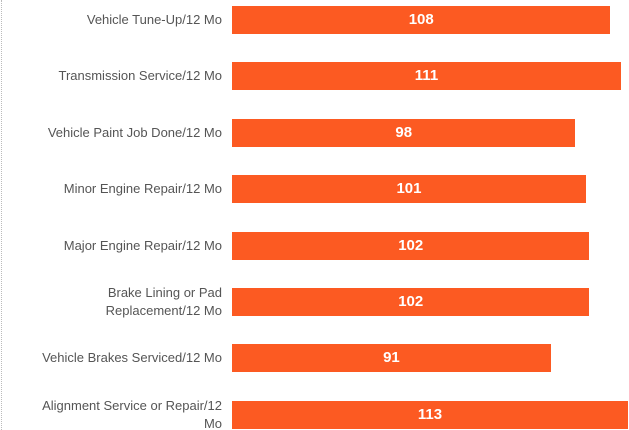  I want to click on value-label: 113, so click(430, 414).